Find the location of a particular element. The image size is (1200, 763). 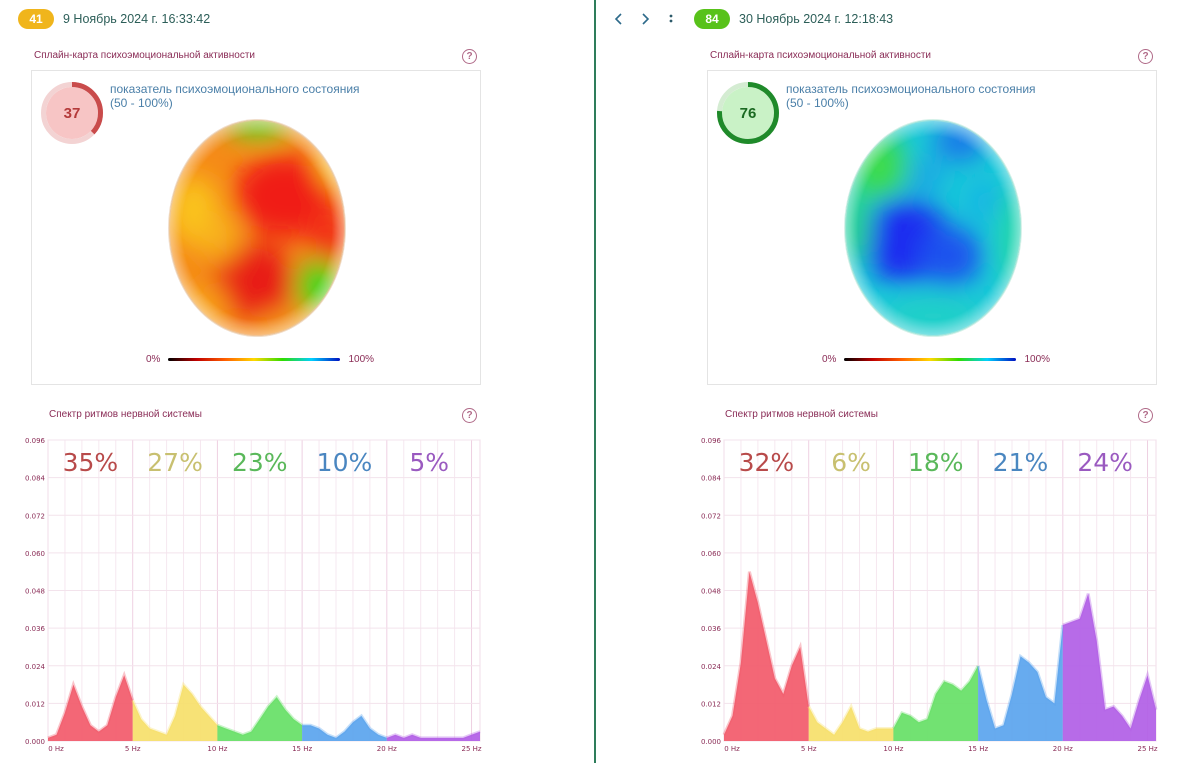

band-percent-5: 24% is located at coordinates (1105, 462).